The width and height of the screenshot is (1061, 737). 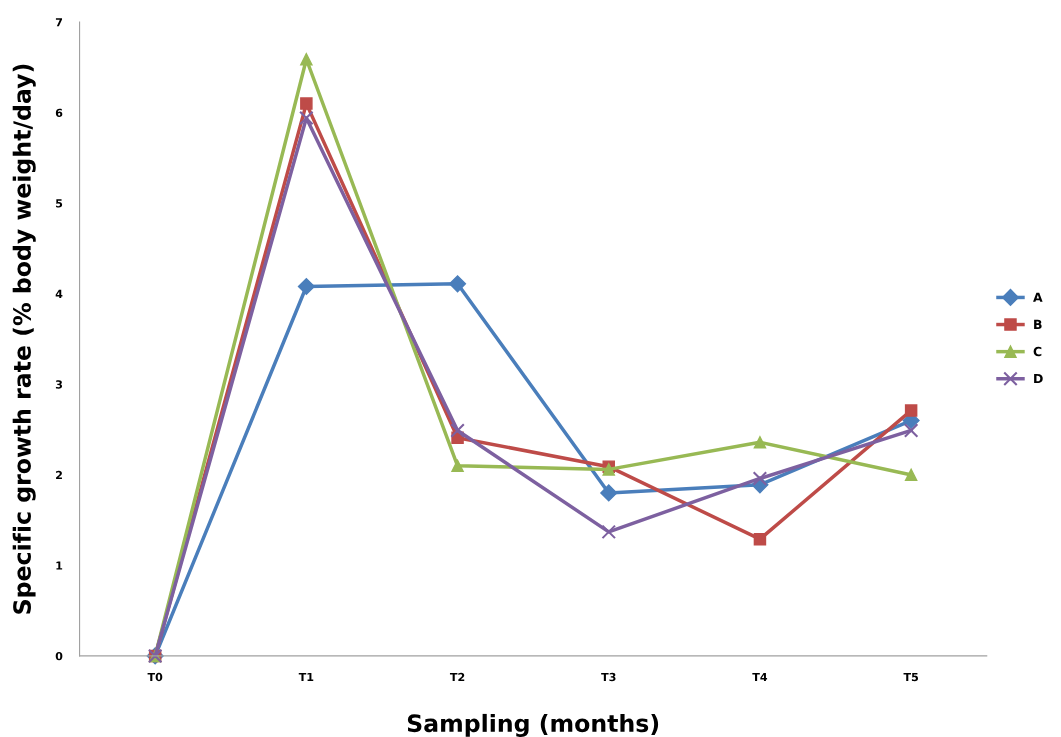 I want to click on y-tick-label: 4, so click(x=59, y=293).